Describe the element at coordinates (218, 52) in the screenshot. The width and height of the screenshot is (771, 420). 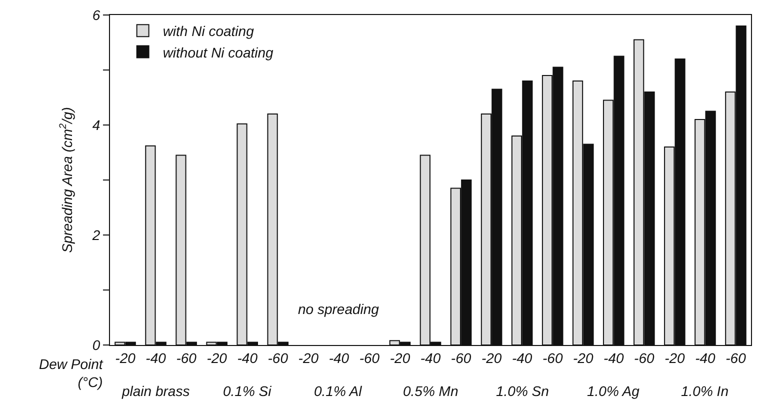
I see `legend-label: without Ni coating` at that location.